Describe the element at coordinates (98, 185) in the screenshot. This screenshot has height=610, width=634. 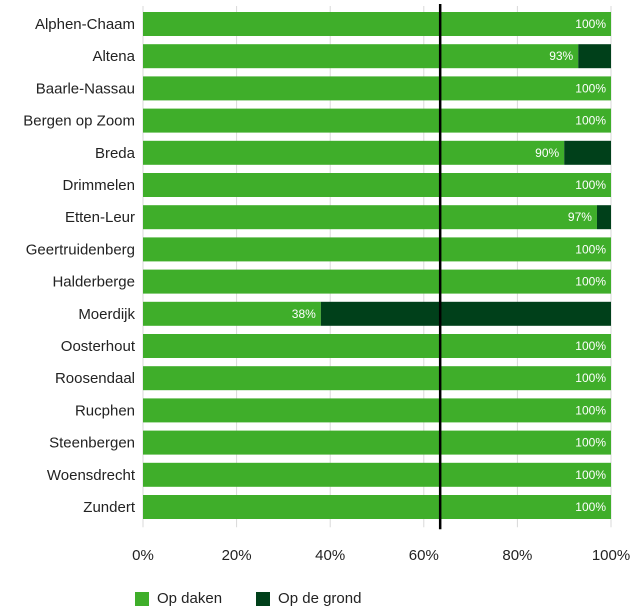
I see `category-label-5: Drimmelen` at that location.